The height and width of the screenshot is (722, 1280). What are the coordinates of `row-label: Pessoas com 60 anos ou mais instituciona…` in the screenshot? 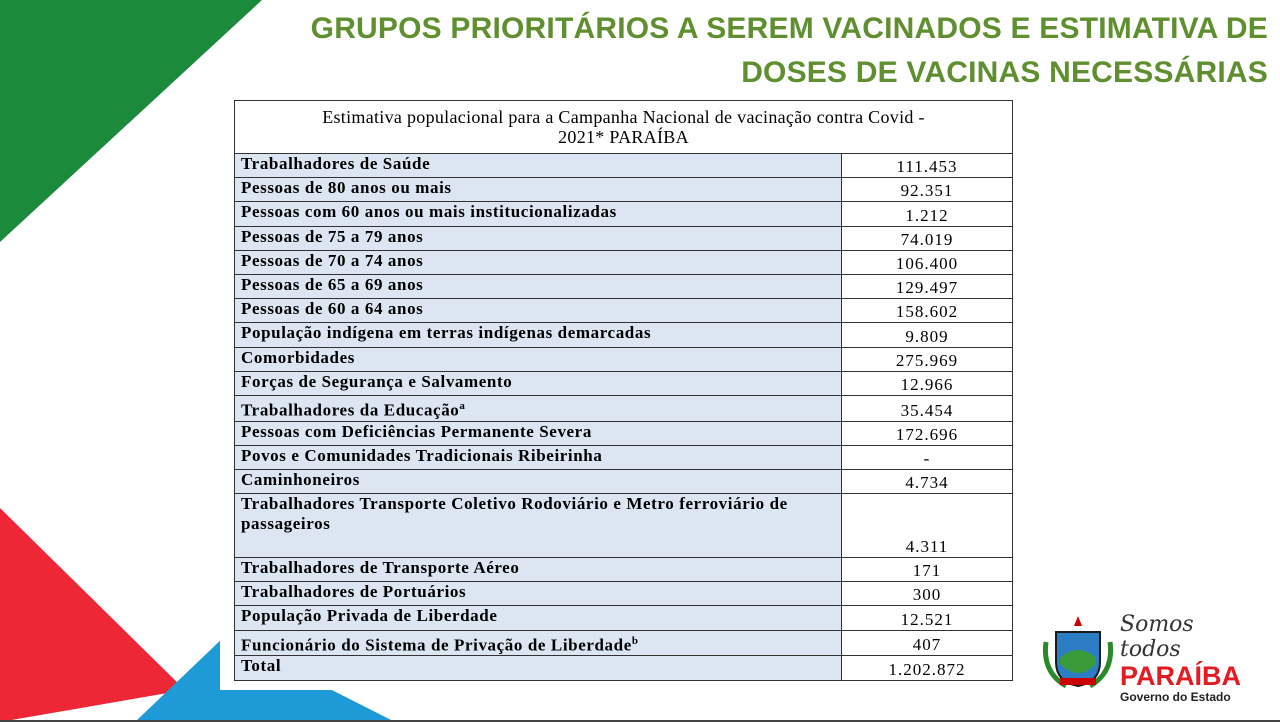 It's located at (538, 214).